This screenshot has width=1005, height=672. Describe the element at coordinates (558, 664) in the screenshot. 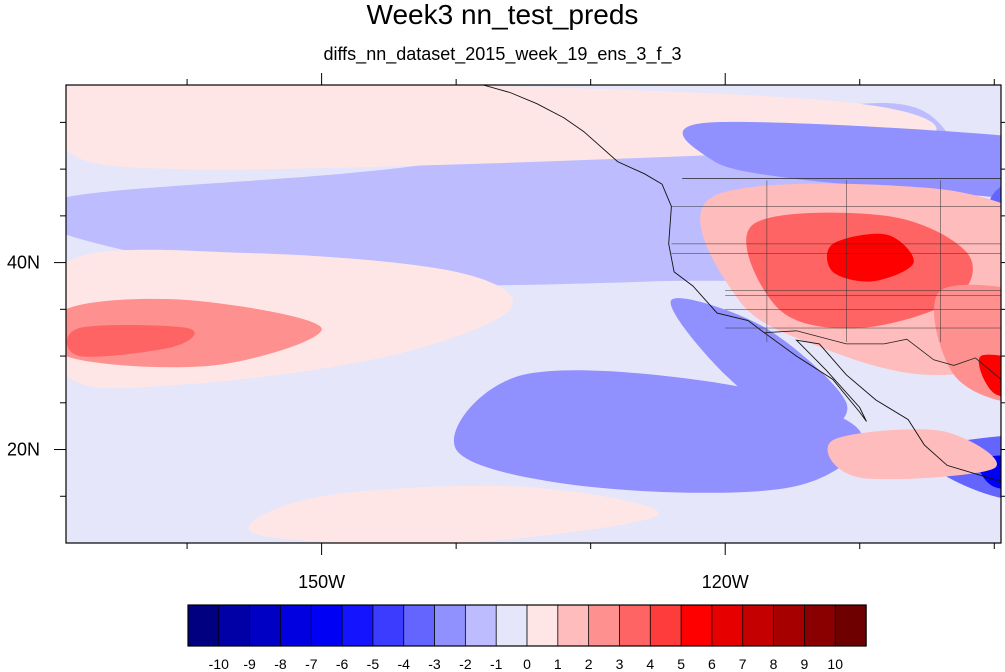

I see `colorbar-label: 1` at that location.